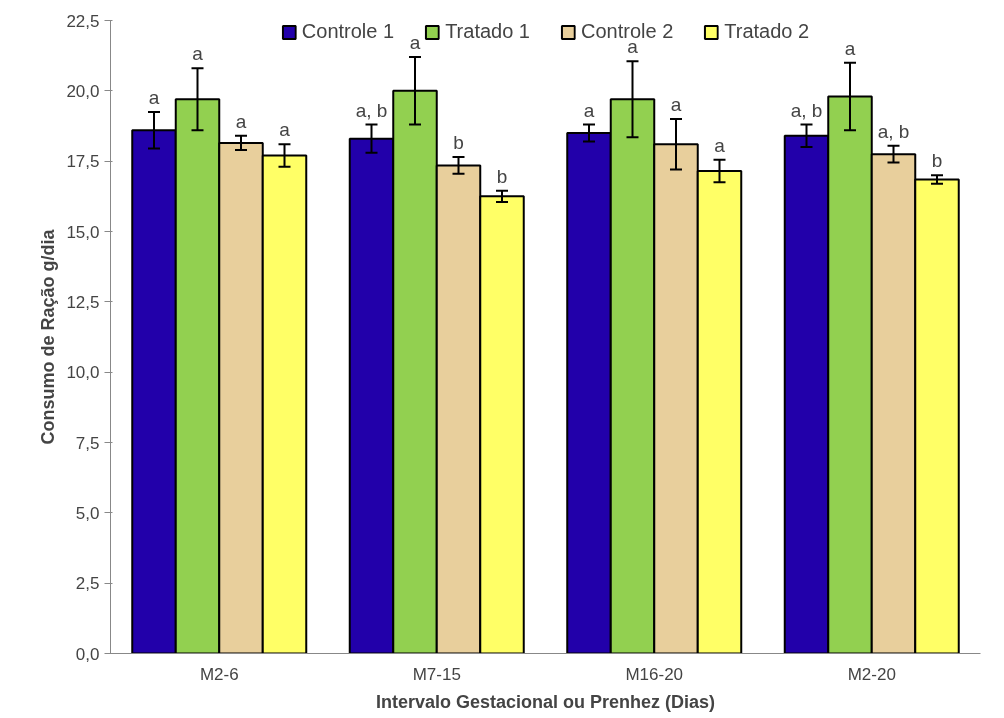 The width and height of the screenshot is (1004, 718). Describe the element at coordinates (87, 654) in the screenshot. I see `y-tick-label: 0,0` at that location.